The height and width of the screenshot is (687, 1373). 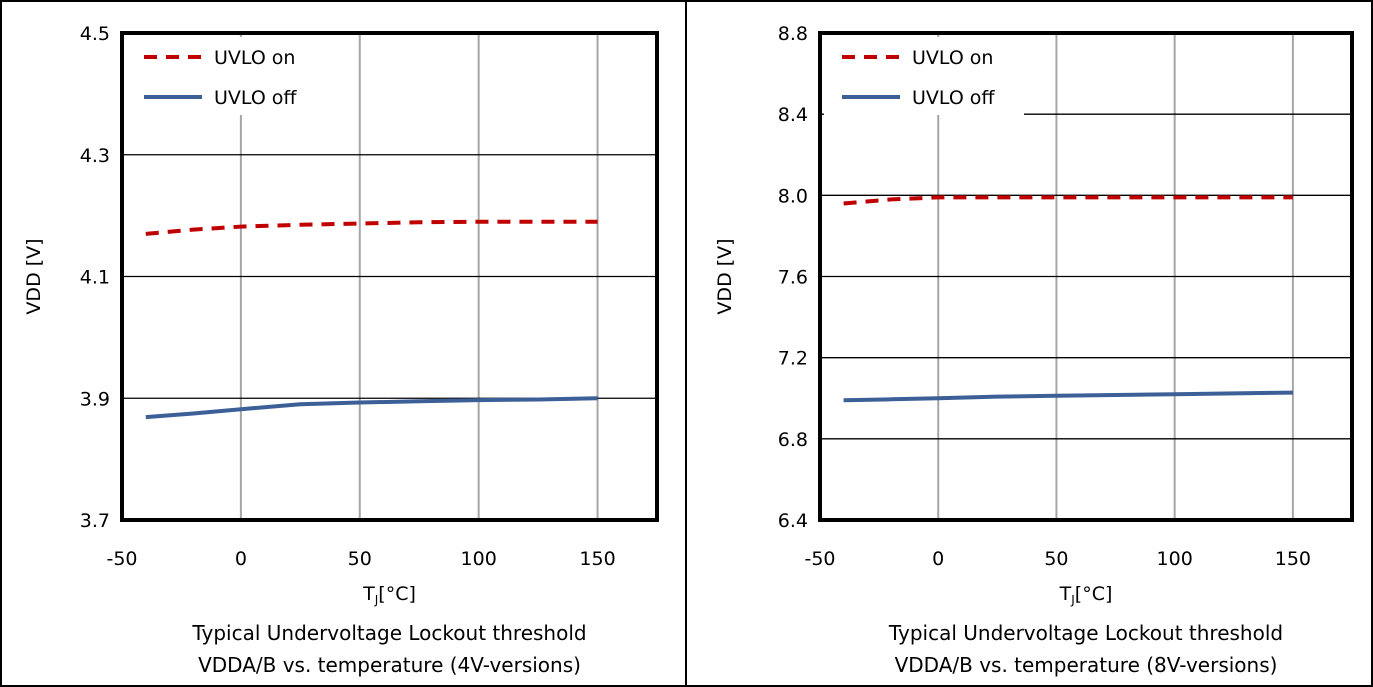 What do you see at coordinates (793, 521) in the screenshot?
I see `y-tick-label: 6.4` at bounding box center [793, 521].